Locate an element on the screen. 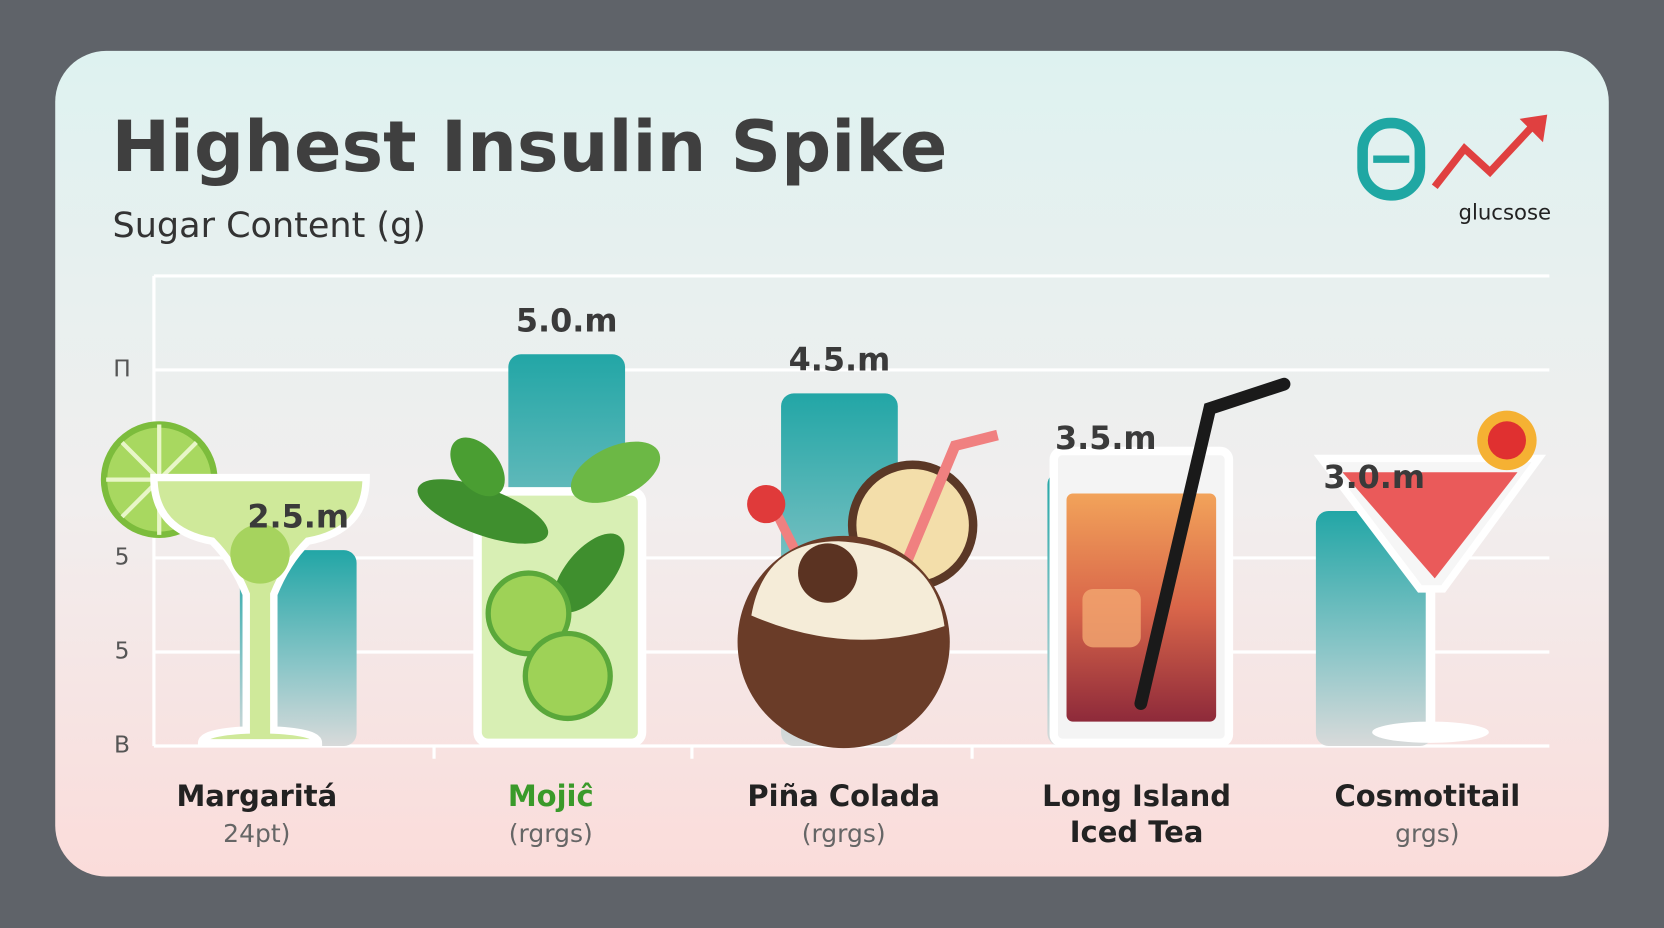  category-label: Cosmotitail is located at coordinates (1427, 795).